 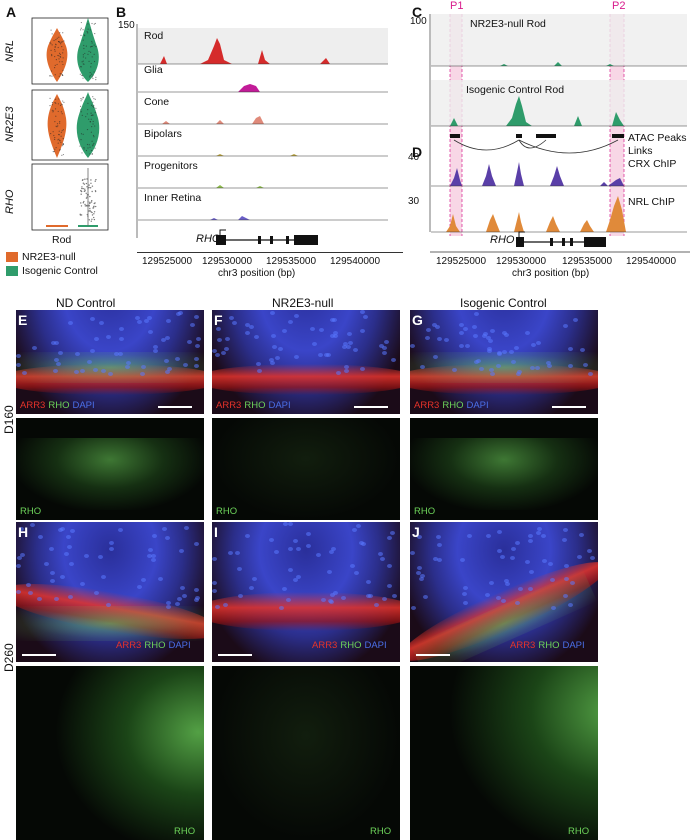 I want to click on merged-micrograph-nr2e3-null-d160, so click(x=306, y=362).